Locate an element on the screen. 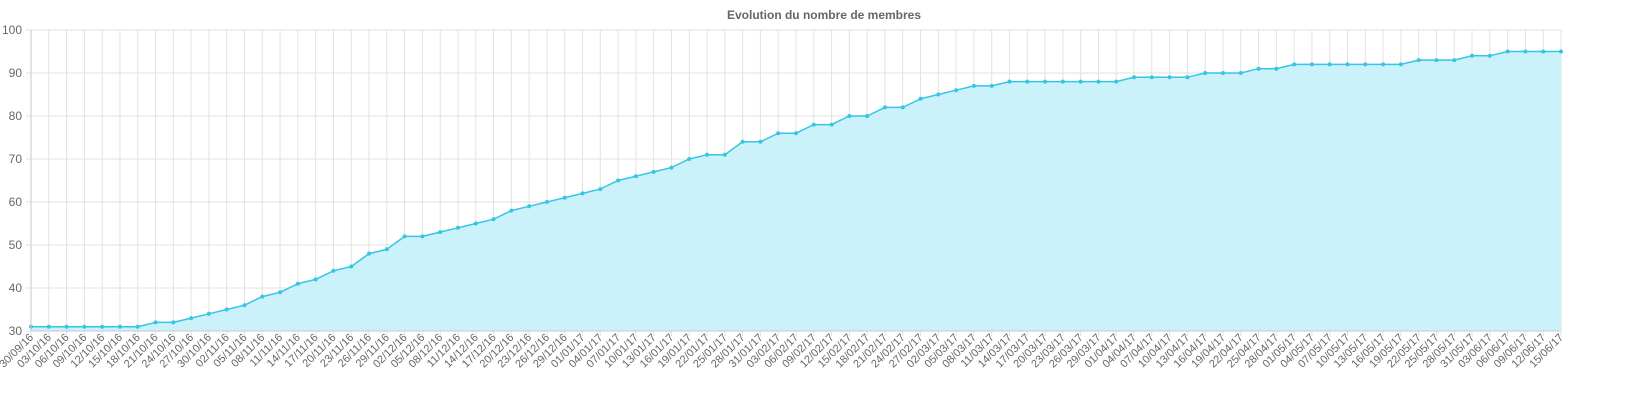 The width and height of the screenshot is (1648, 412). y-axis-ticks: 30 40 50 60 70 80 90 100 is located at coordinates (12, 180).